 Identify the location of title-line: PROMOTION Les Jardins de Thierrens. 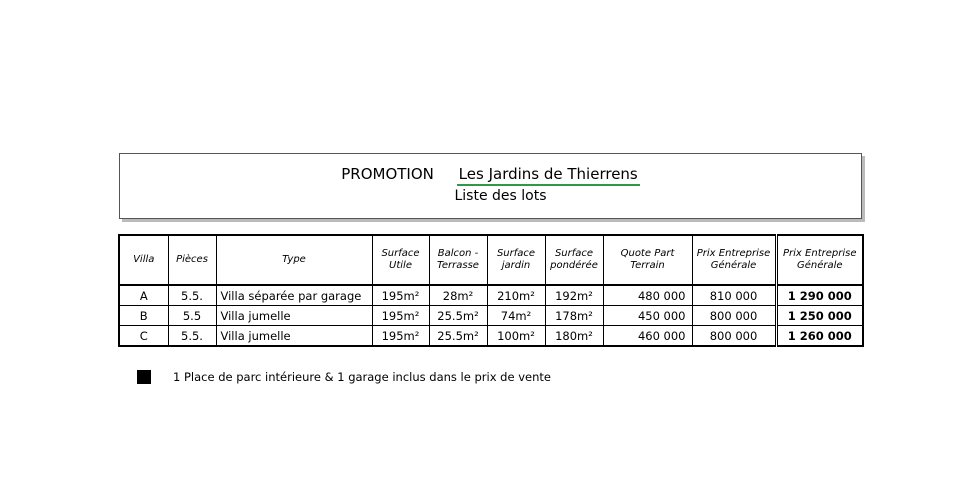
(490, 175).